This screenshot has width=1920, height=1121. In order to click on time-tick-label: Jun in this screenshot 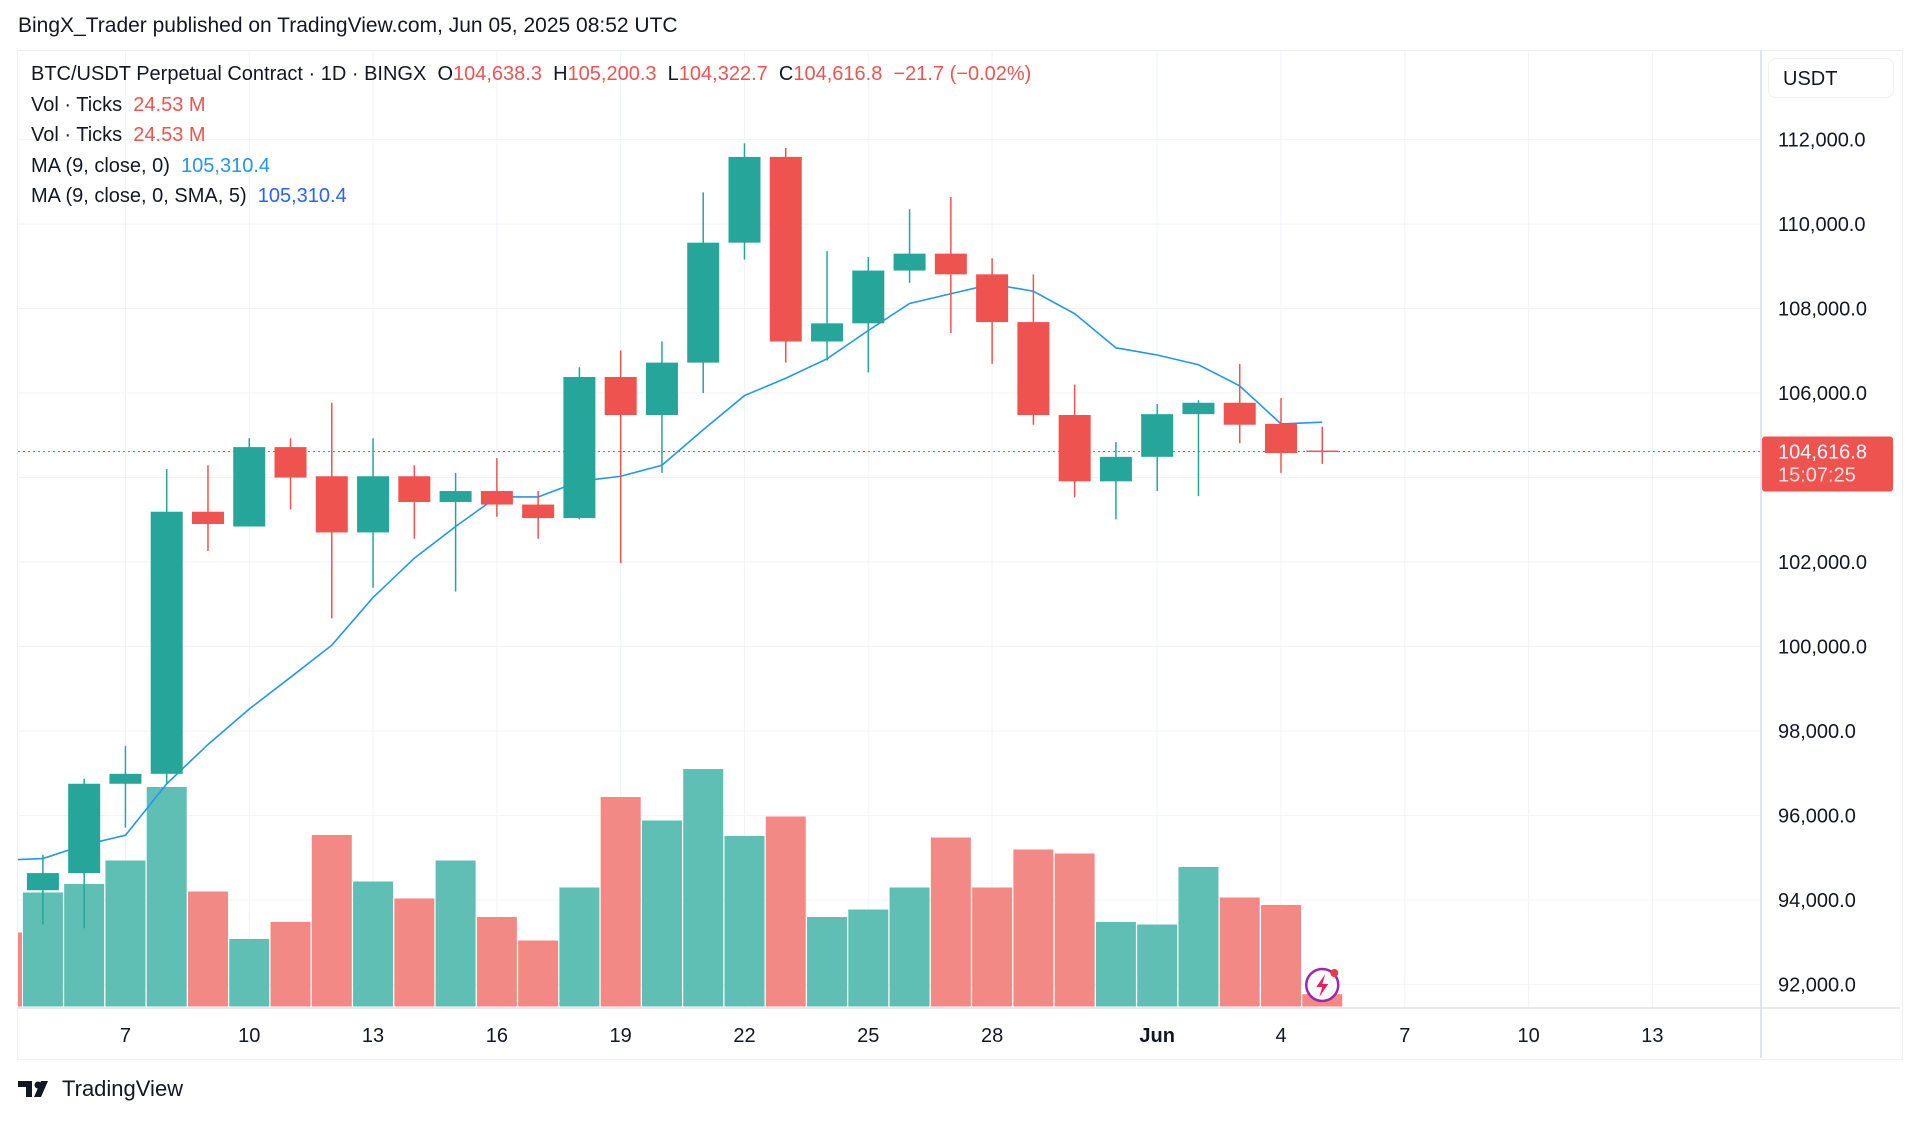, I will do `click(1157, 1036)`.